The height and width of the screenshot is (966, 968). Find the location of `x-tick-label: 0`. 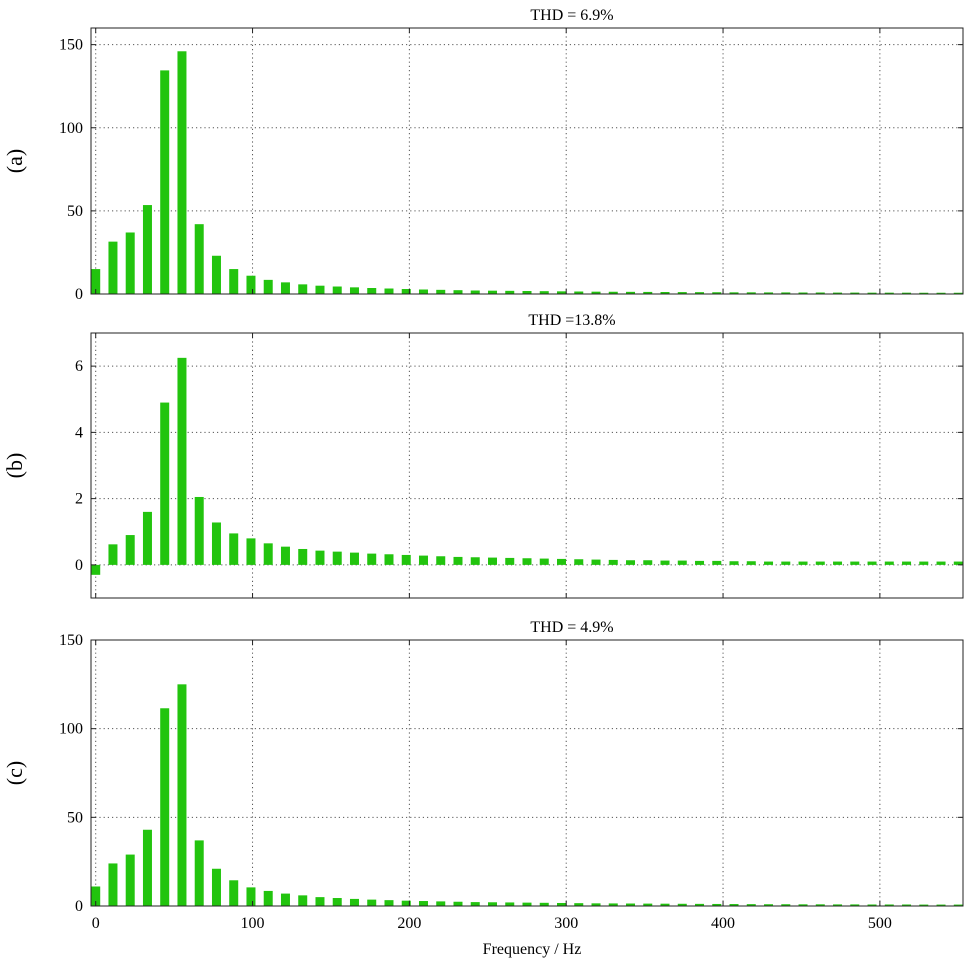

x-tick-label: 0 is located at coordinates (96, 923).